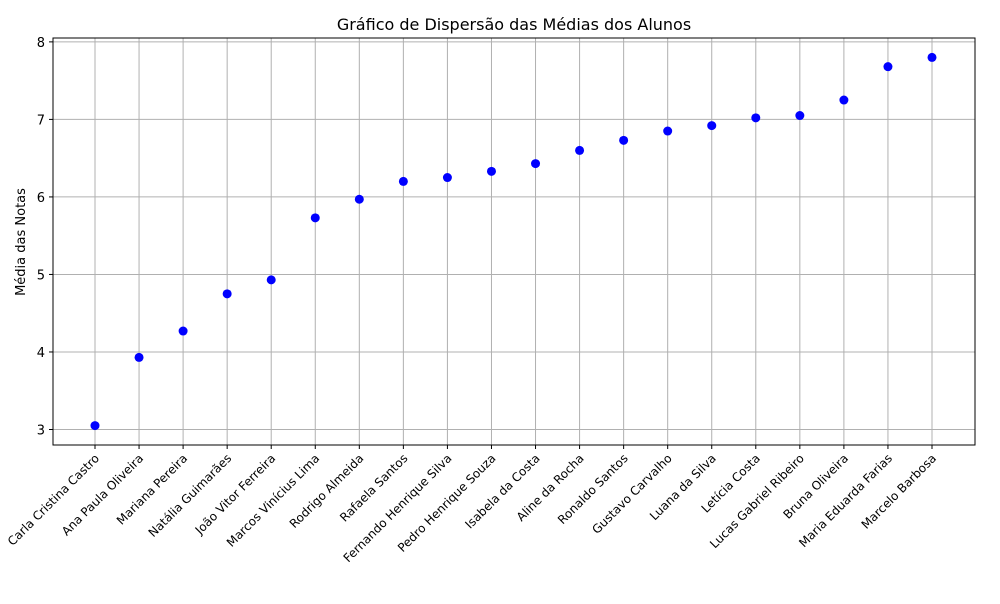 Image resolution: width=1000 pixels, height=604 pixels. Describe the element at coordinates (631, 493) in the screenshot. I see `x-tick-label: Gustavo Carvalho` at that location.